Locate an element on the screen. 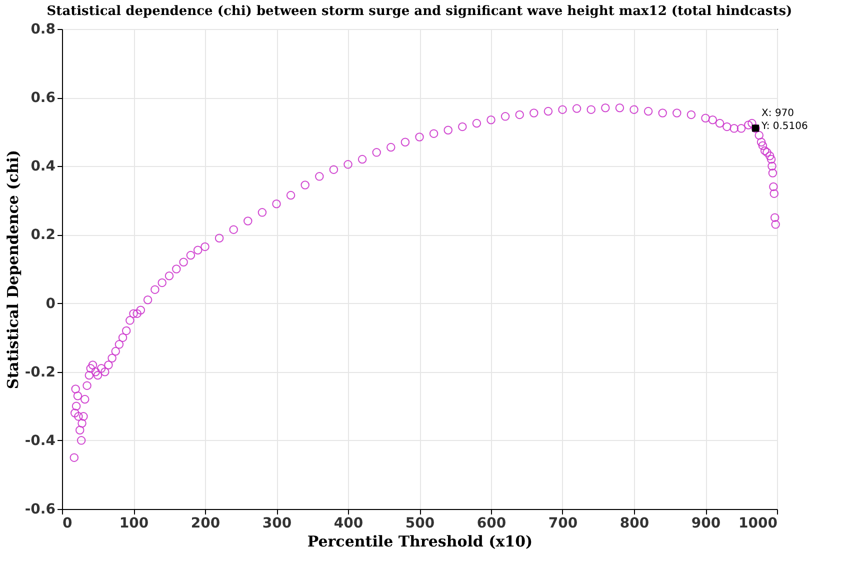  x-axis-title: Percentile Threshold (x10) is located at coordinates (420, 541).